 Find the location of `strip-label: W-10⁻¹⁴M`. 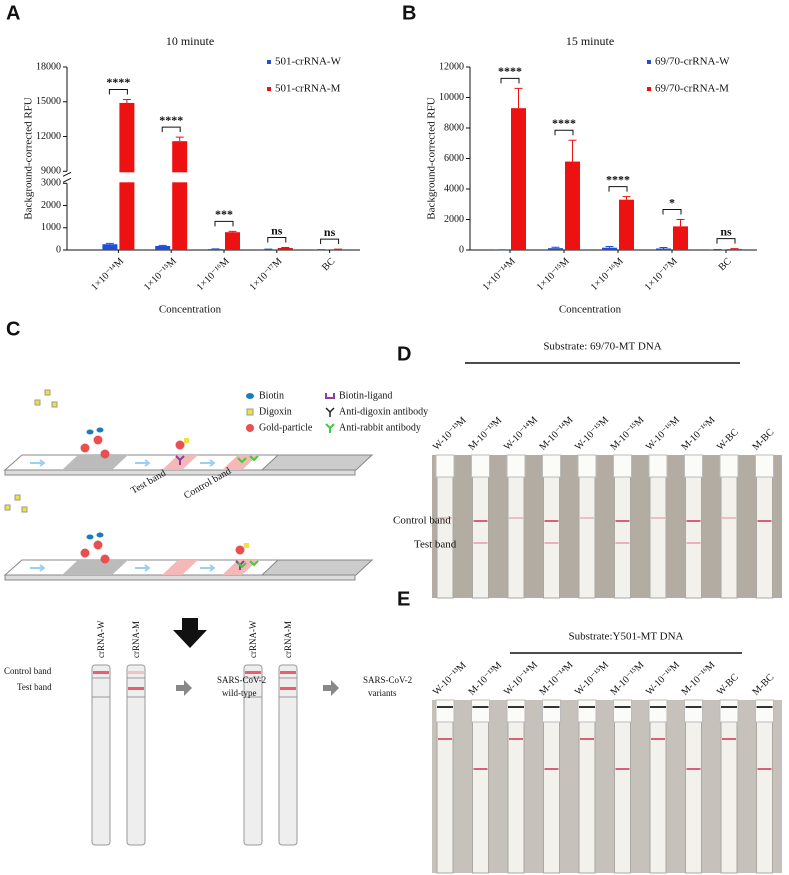

strip-label: W-10⁻¹⁴M is located at coordinates (521, 434).